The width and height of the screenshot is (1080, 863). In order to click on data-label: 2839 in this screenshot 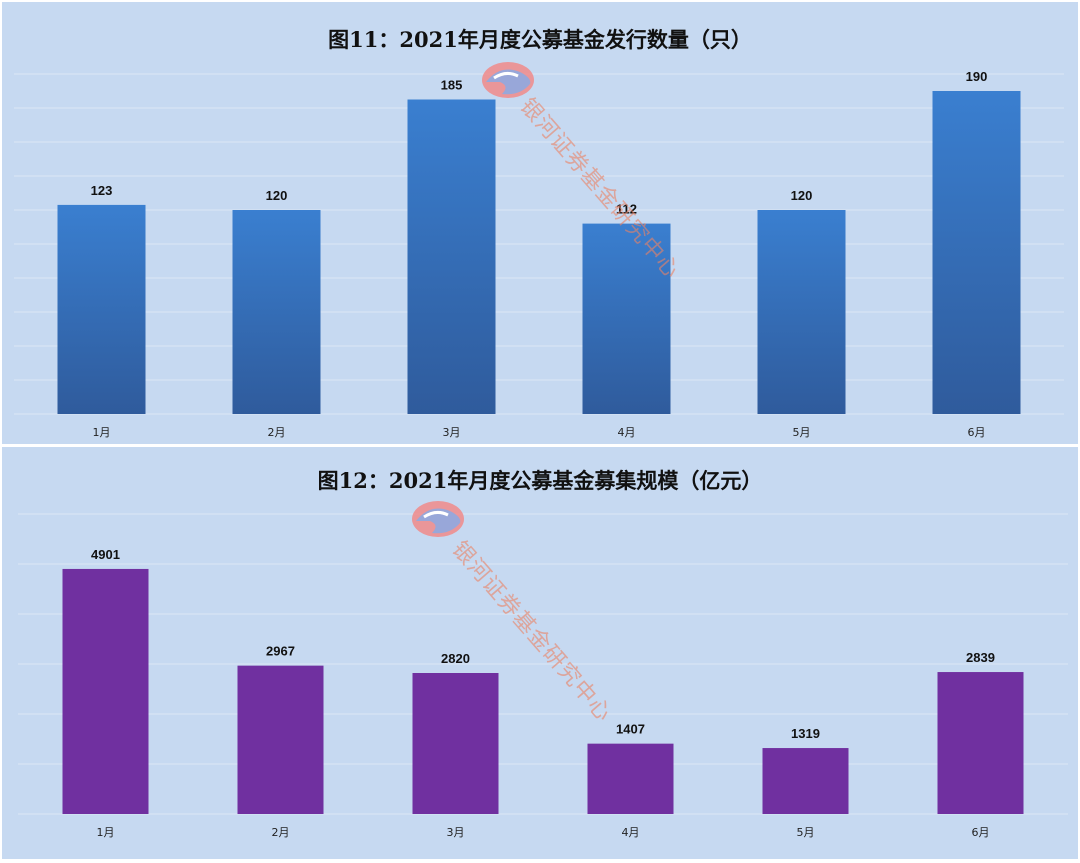, I will do `click(980, 657)`.